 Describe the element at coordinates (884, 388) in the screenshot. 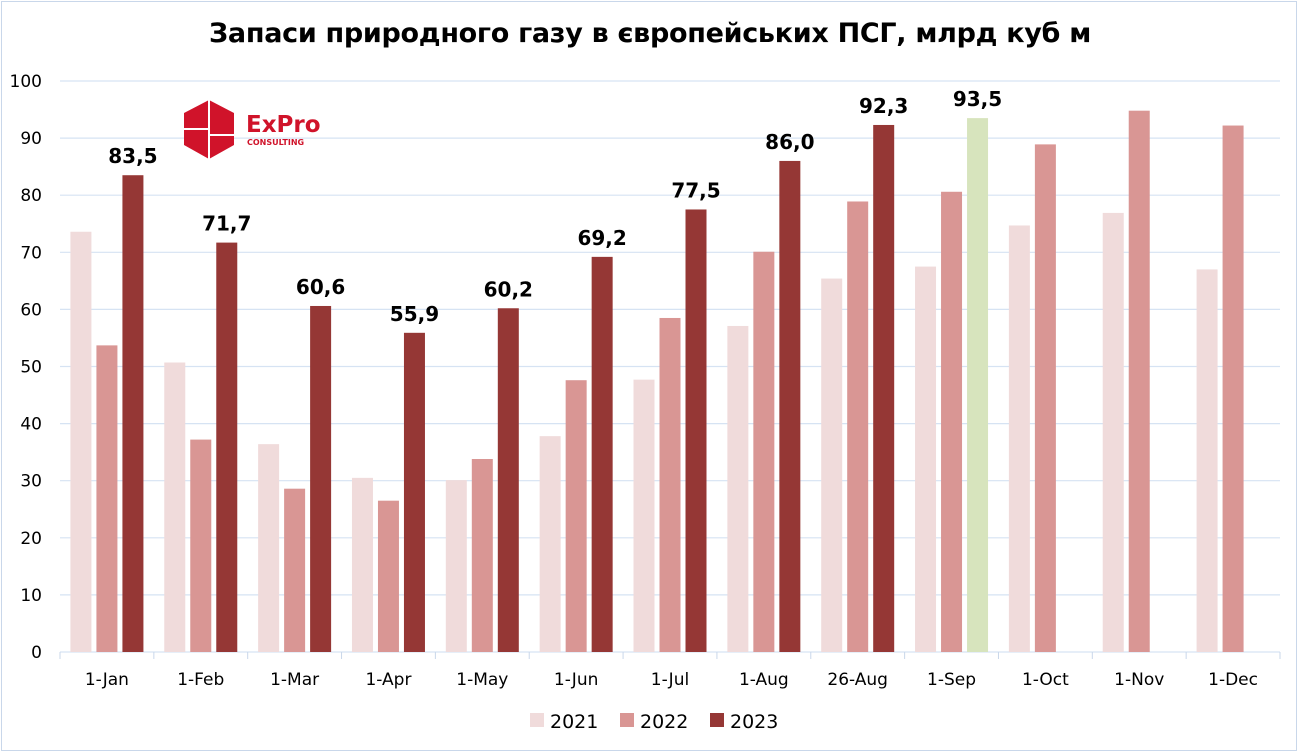

I see `bar-2023-26-Aug` at that location.